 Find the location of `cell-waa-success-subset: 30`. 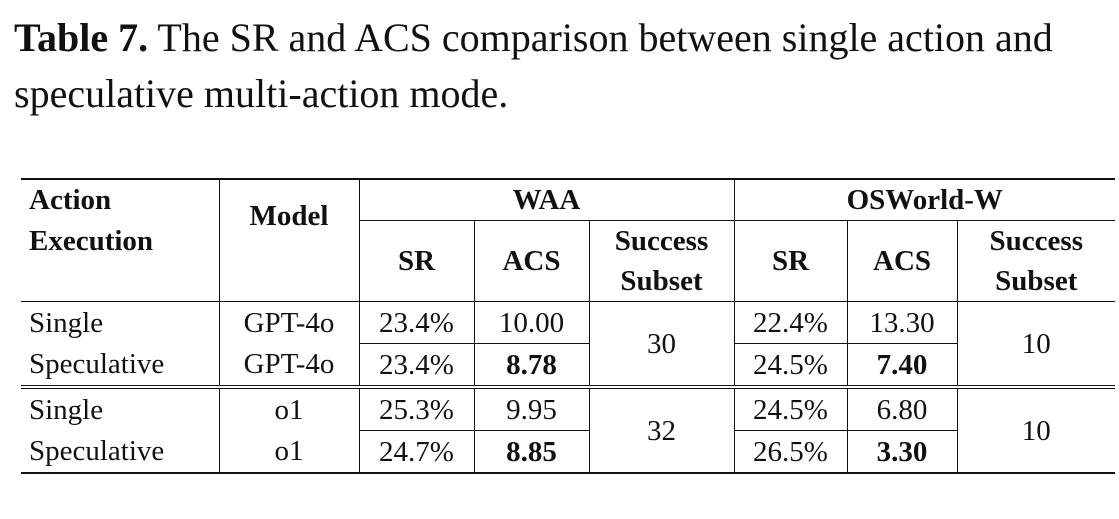

cell-waa-success-subset: 30 is located at coordinates (662, 344).